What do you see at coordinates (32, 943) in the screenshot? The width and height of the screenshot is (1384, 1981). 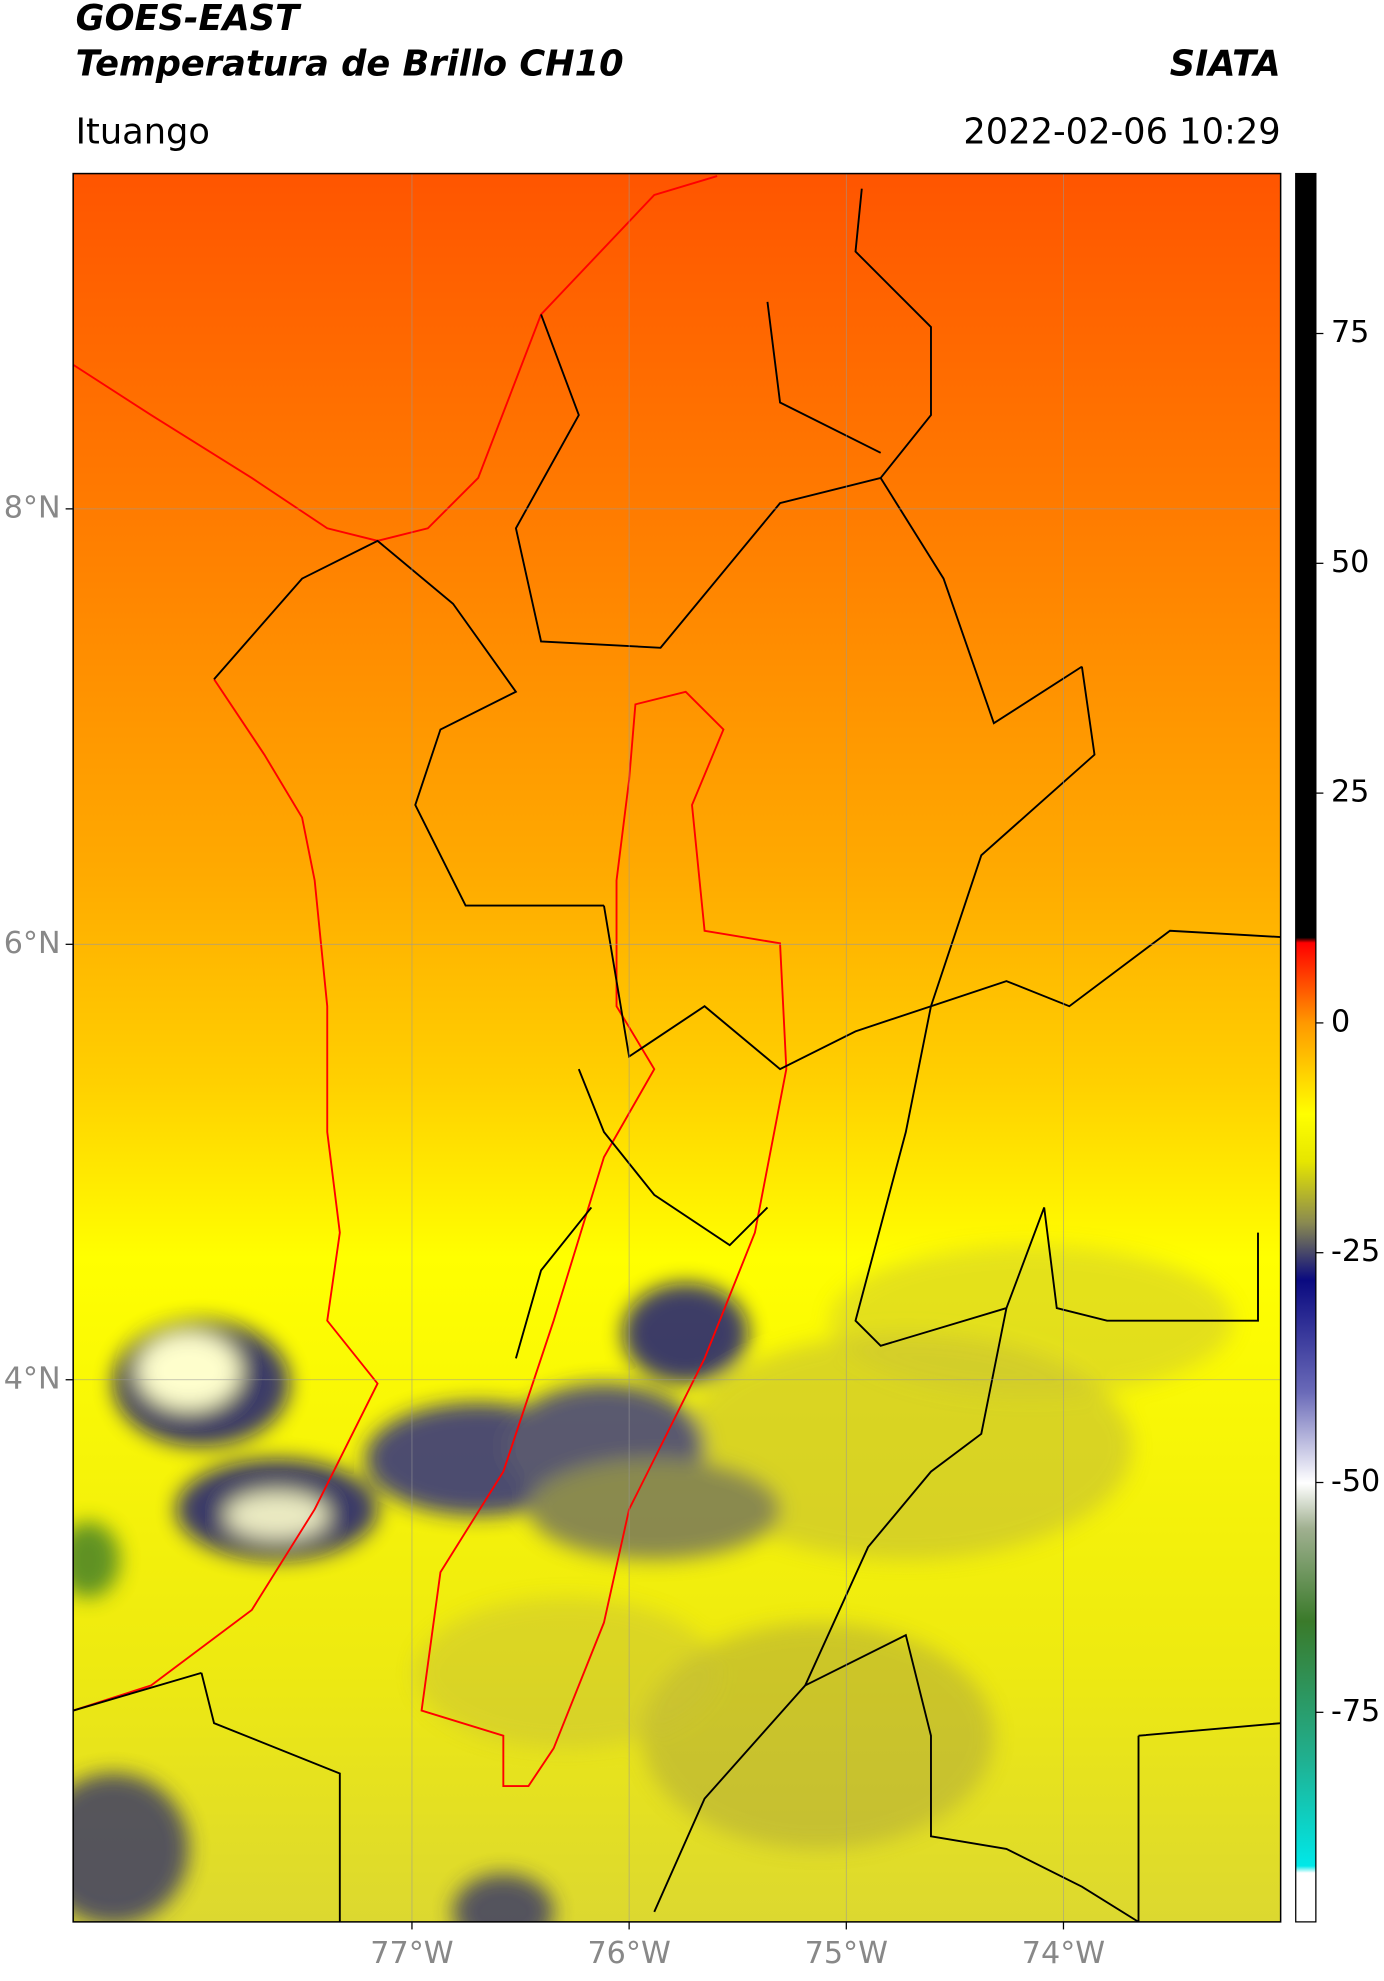 I see `lat-tick-label: 6°N` at bounding box center [32, 943].